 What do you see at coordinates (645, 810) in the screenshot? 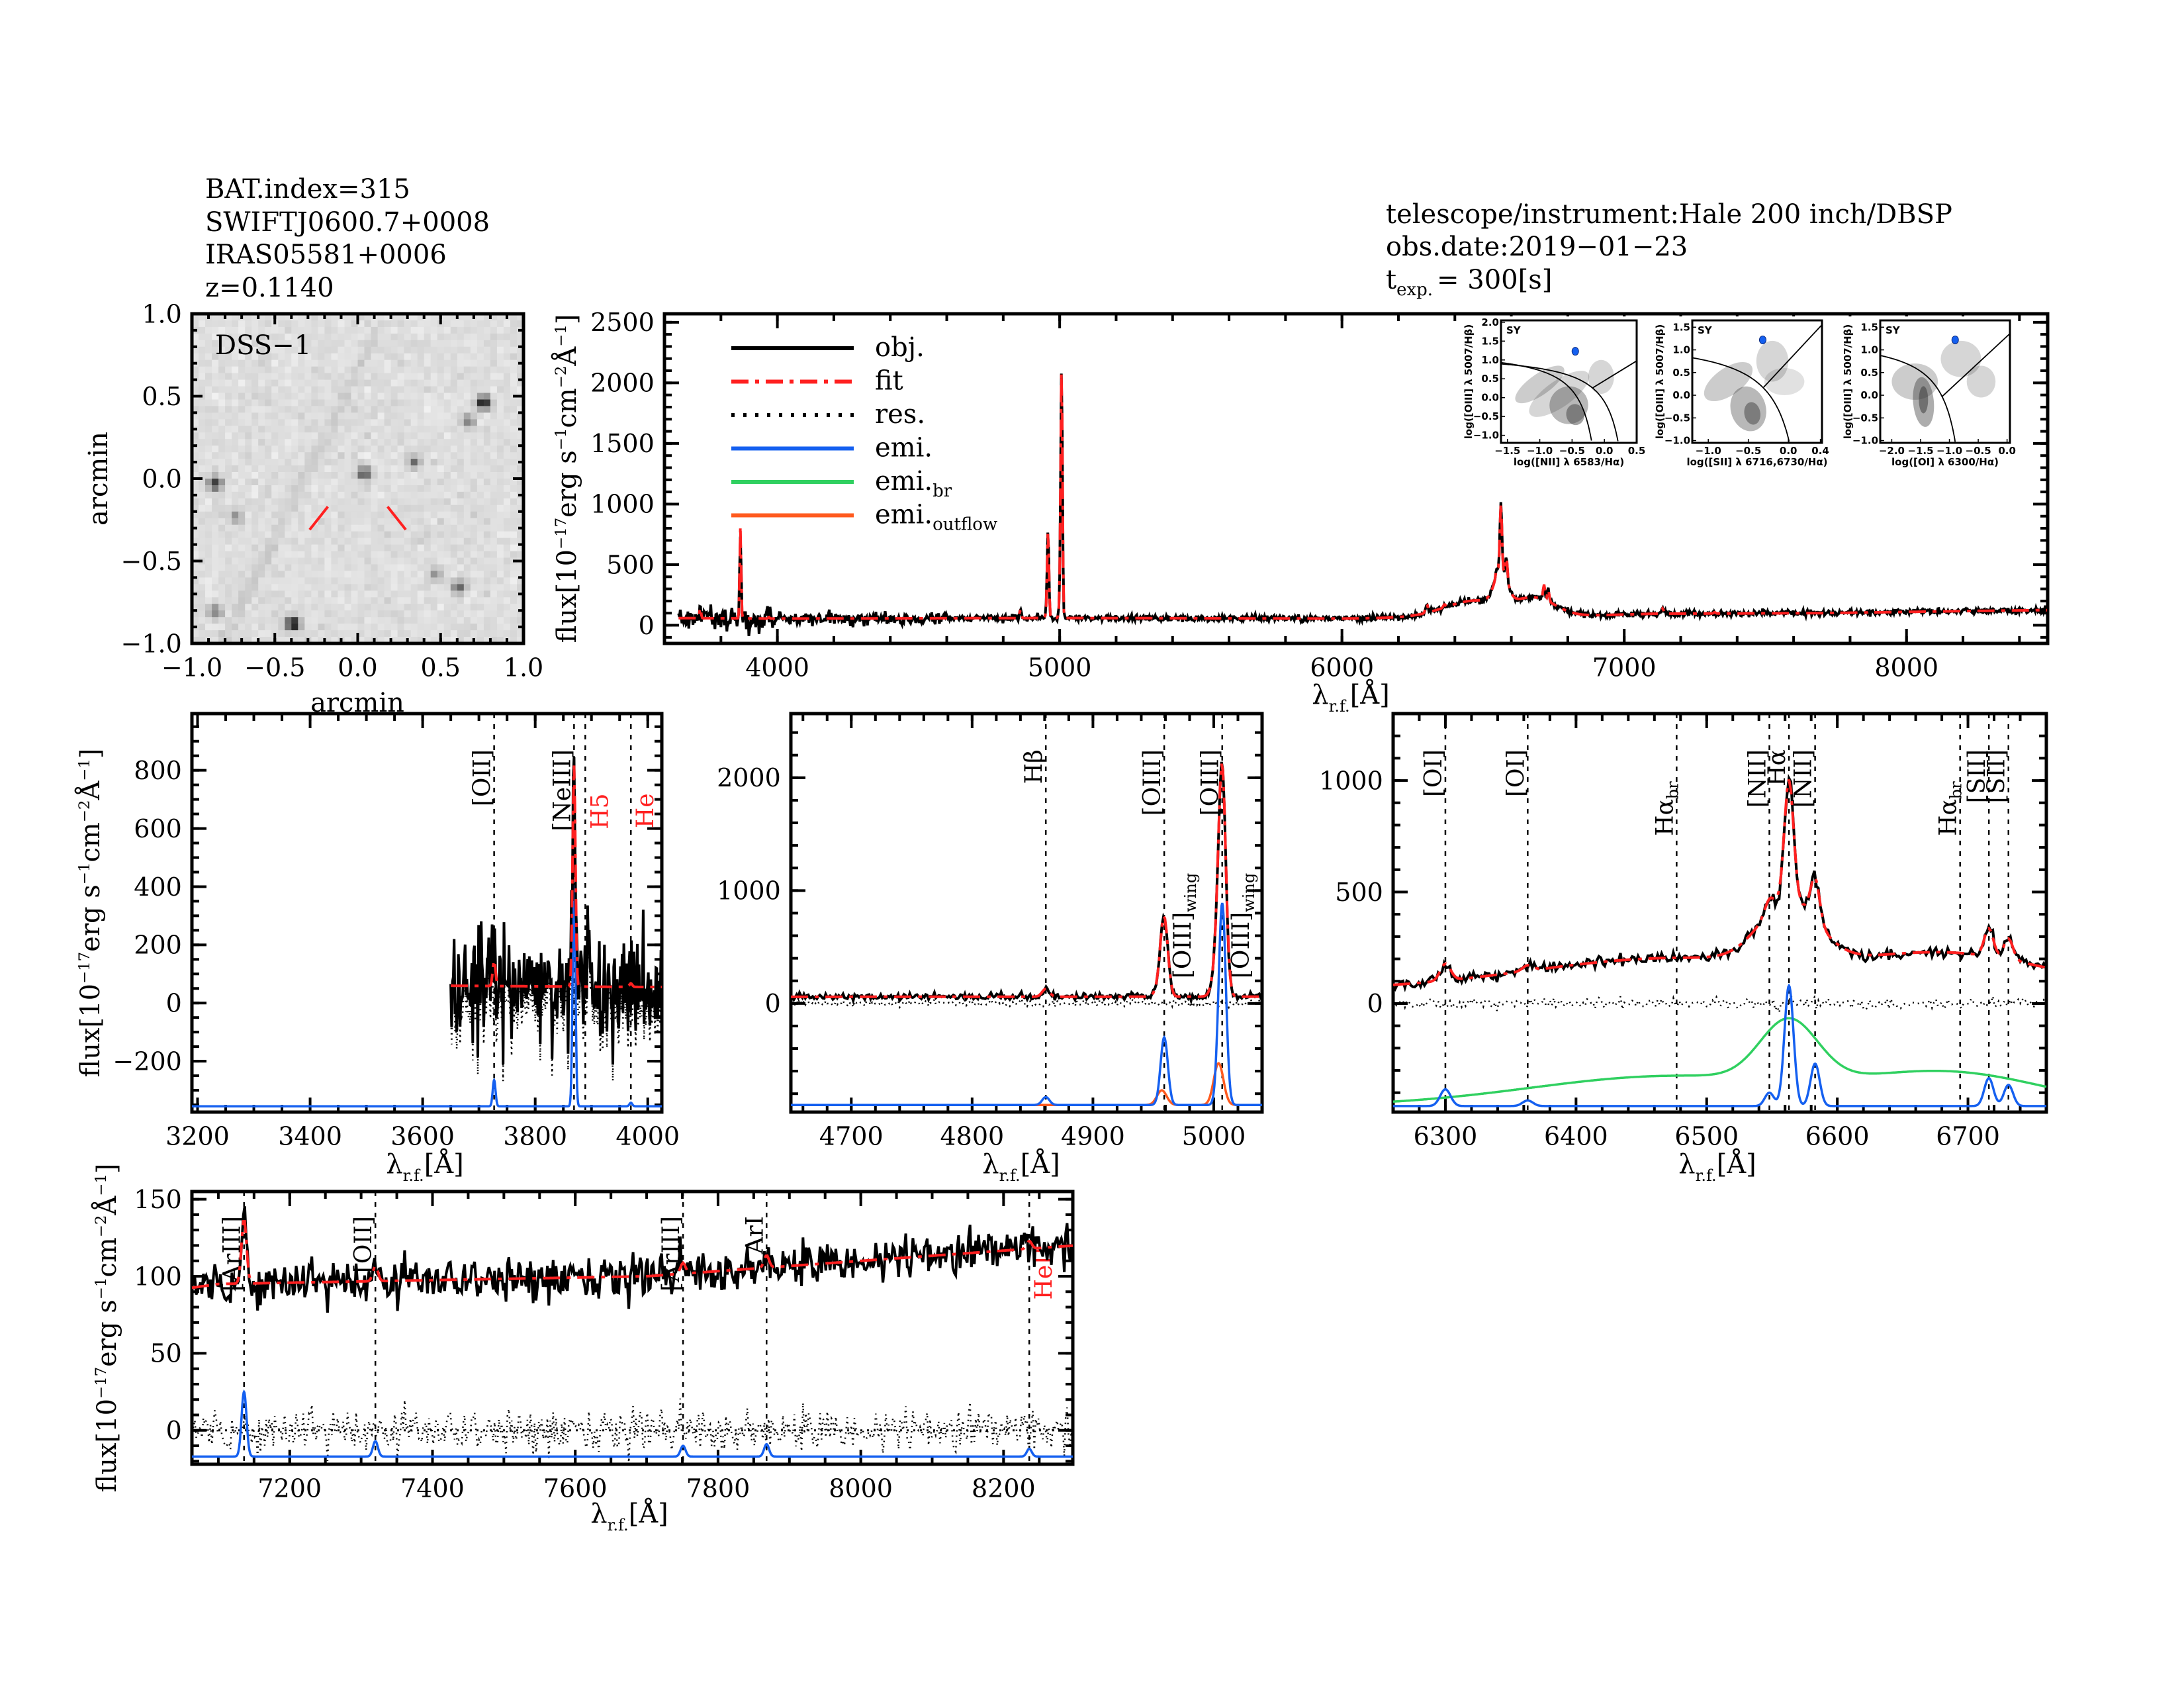
I see `line-label-name: He` at bounding box center [645, 810].